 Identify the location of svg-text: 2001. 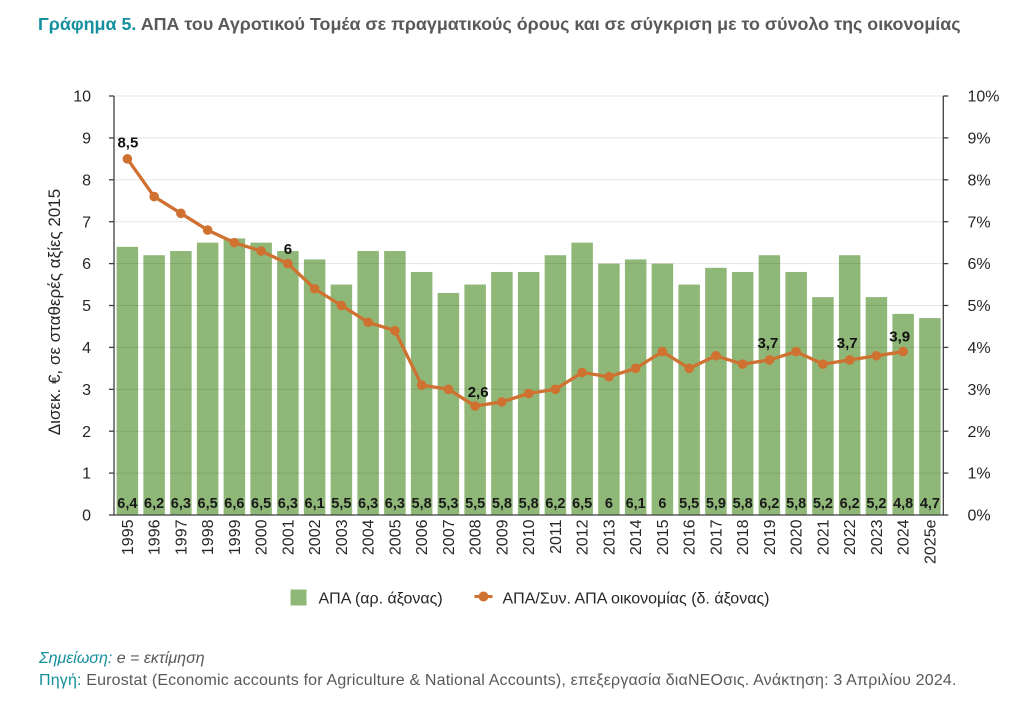
(288, 537).